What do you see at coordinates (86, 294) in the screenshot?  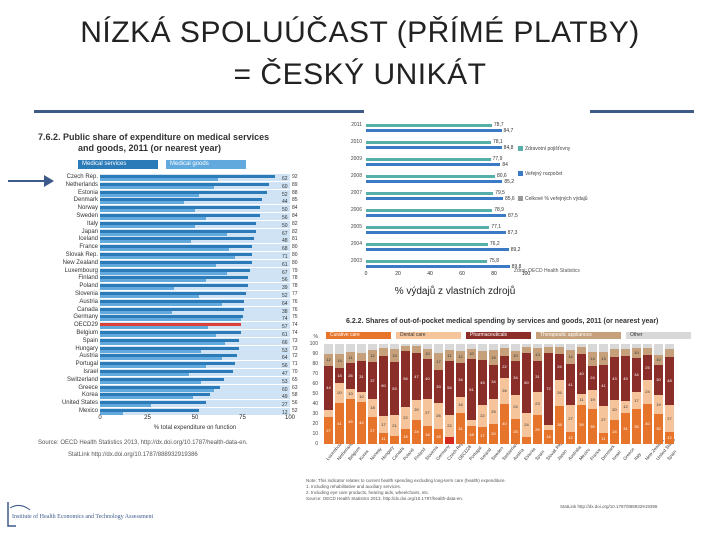 I see `left-category-label: Slovenia` at bounding box center [86, 294].